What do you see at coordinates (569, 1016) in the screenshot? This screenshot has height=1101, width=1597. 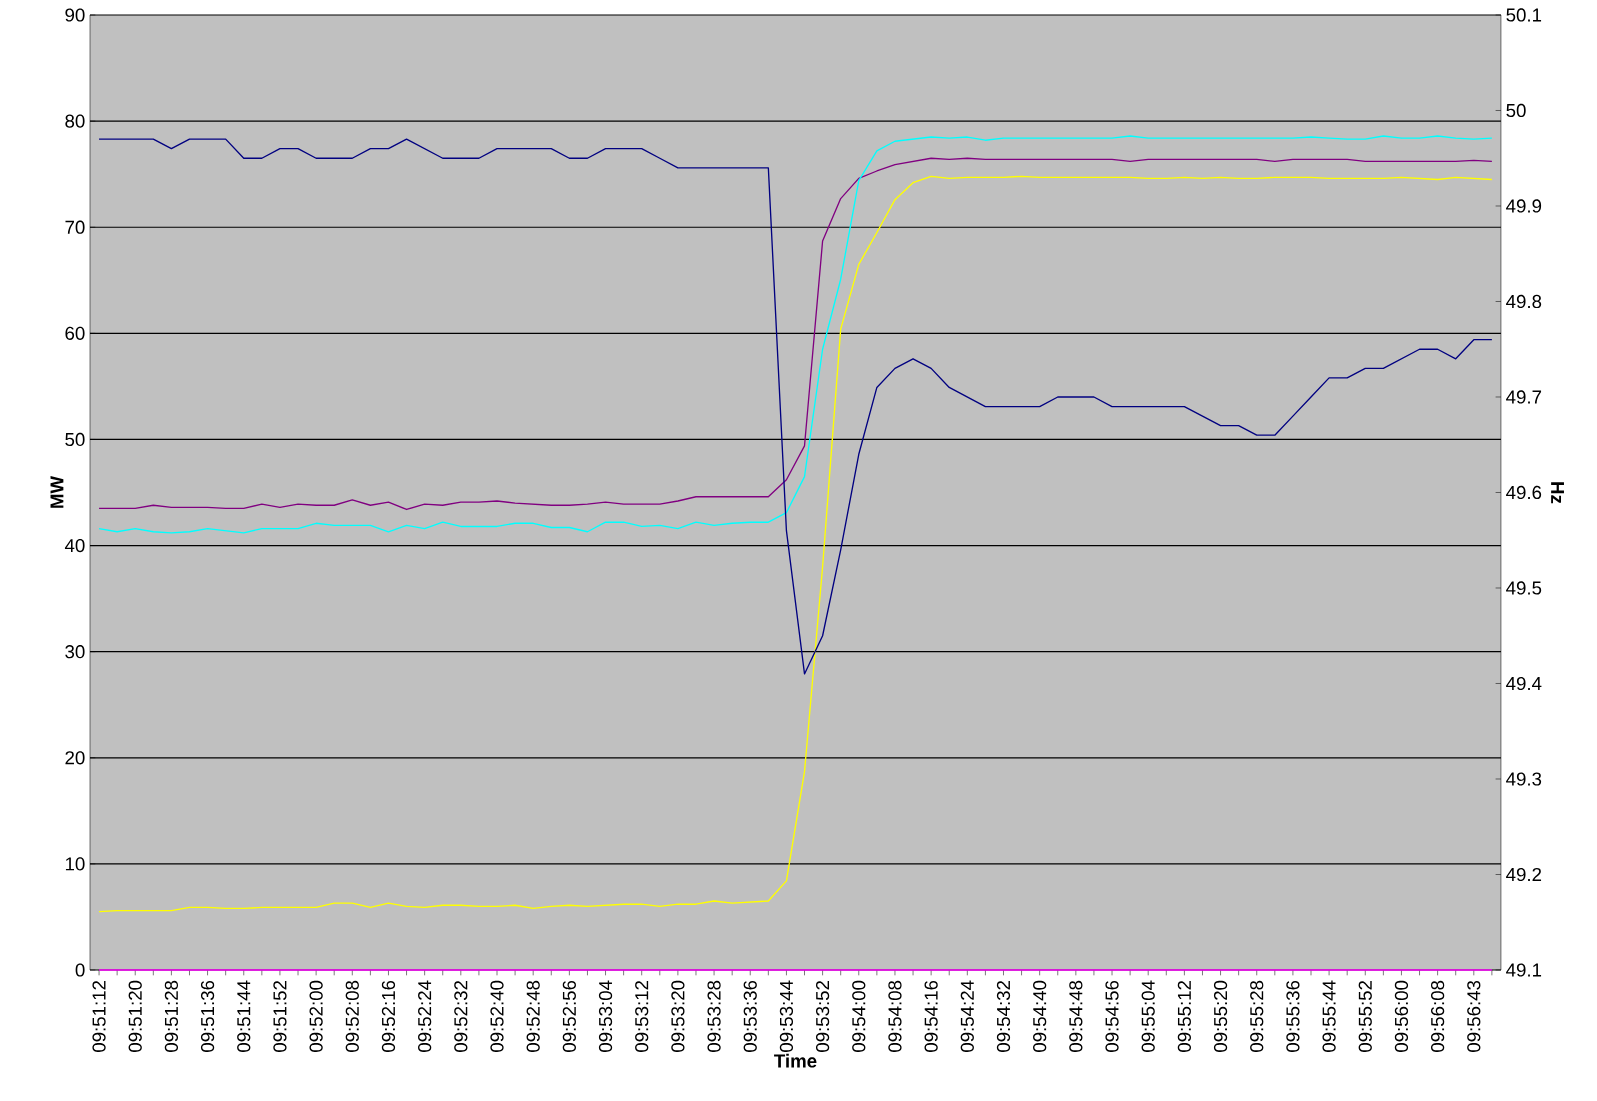 I see `x-tick-label: 09:52:56` at bounding box center [569, 1016].